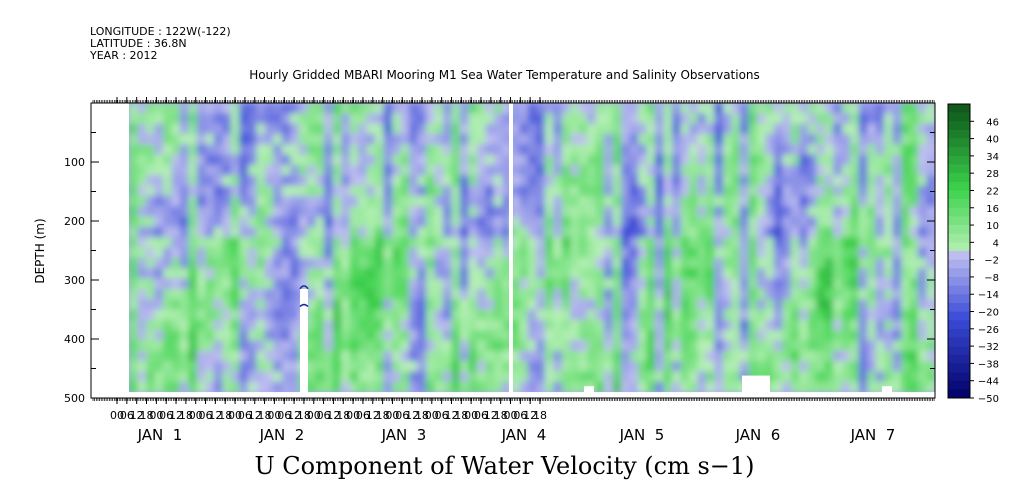 This screenshot has height=504, width=1009. Describe the element at coordinates (959, 377) in the screenshot. I see `colorbar-bin` at that location.